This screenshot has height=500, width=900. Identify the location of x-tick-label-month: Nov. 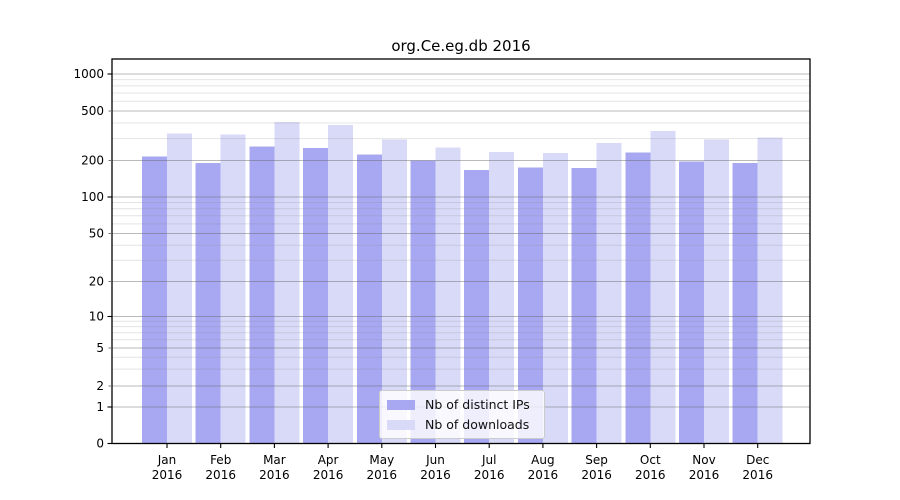
(703, 460).